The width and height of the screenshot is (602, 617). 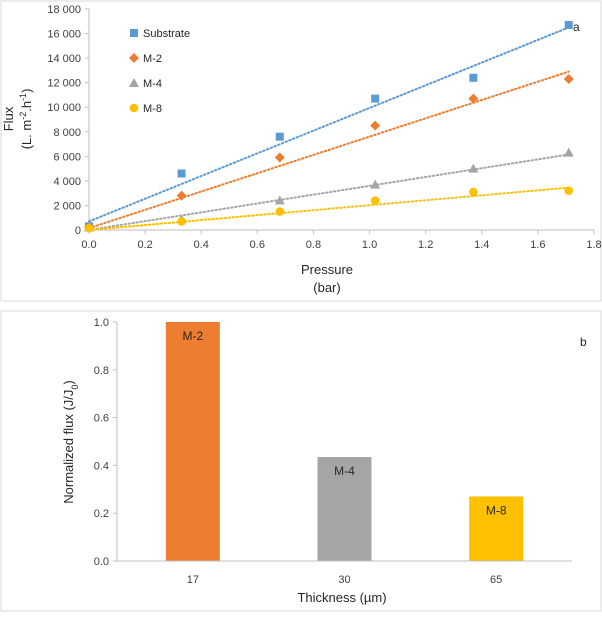 What do you see at coordinates (8, 118) in the screenshot?
I see `chart-a-y-label: Flux` at bounding box center [8, 118].